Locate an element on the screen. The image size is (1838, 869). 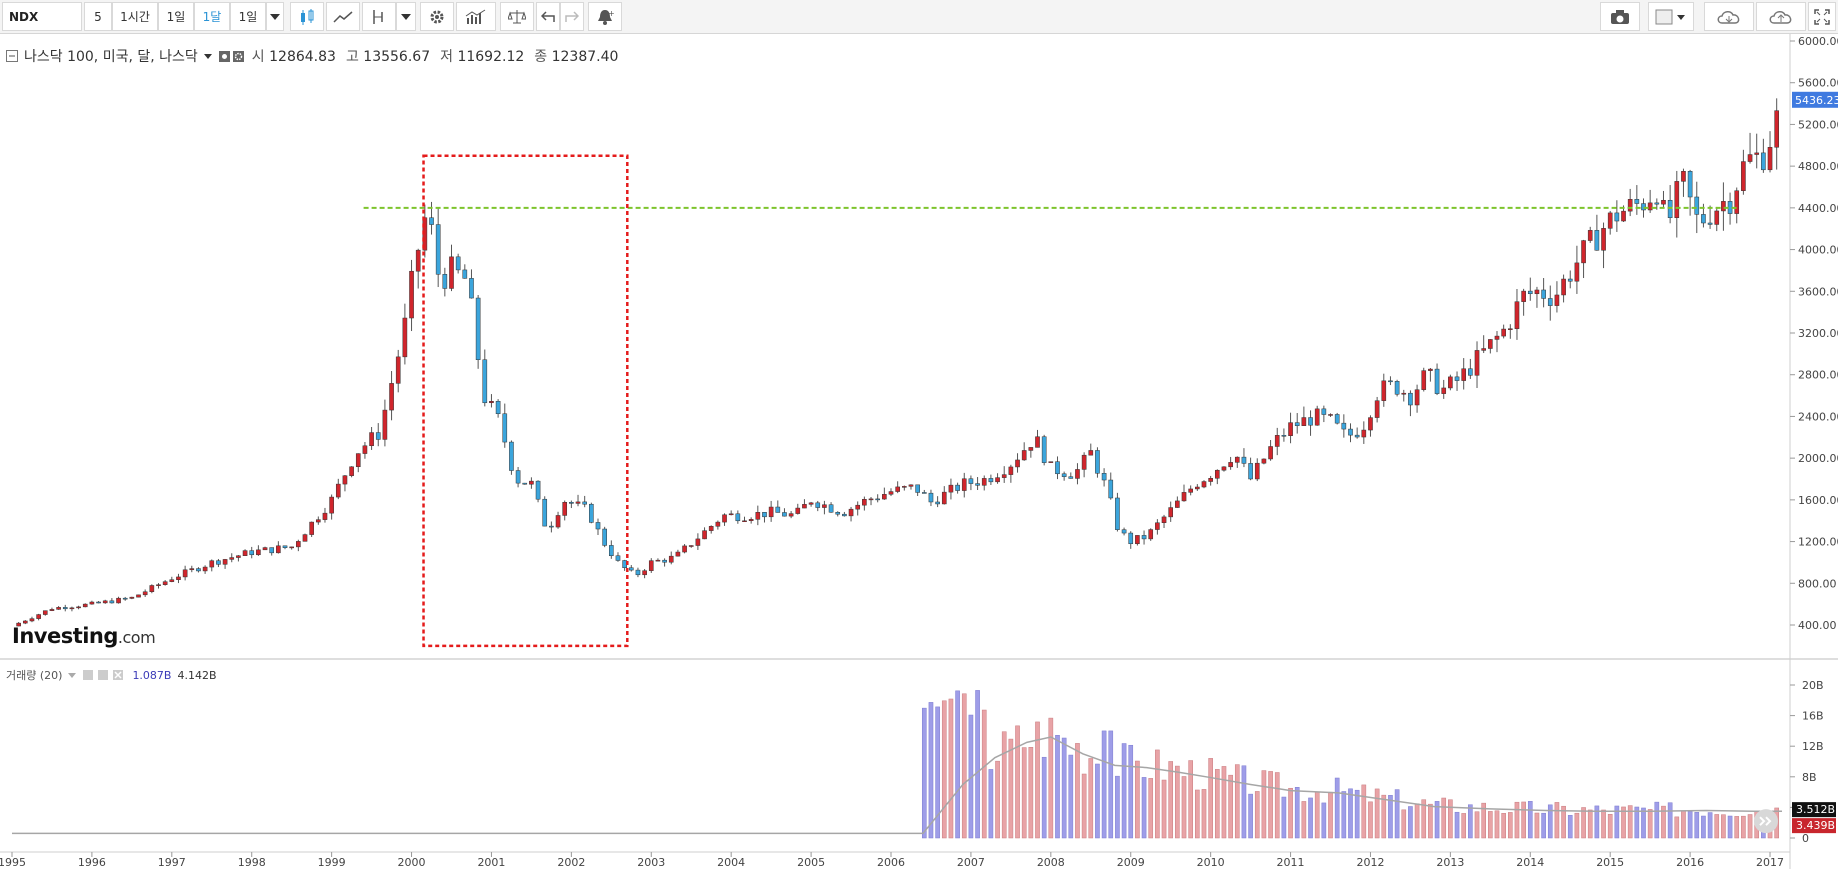
compare-button is located at coordinates (517, 16).